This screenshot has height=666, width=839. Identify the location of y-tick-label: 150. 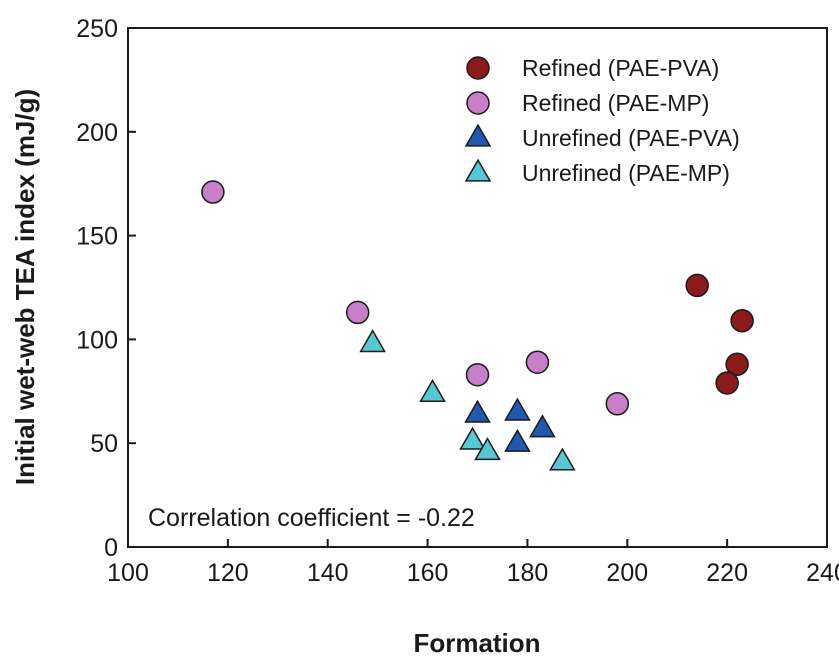
(97, 237).